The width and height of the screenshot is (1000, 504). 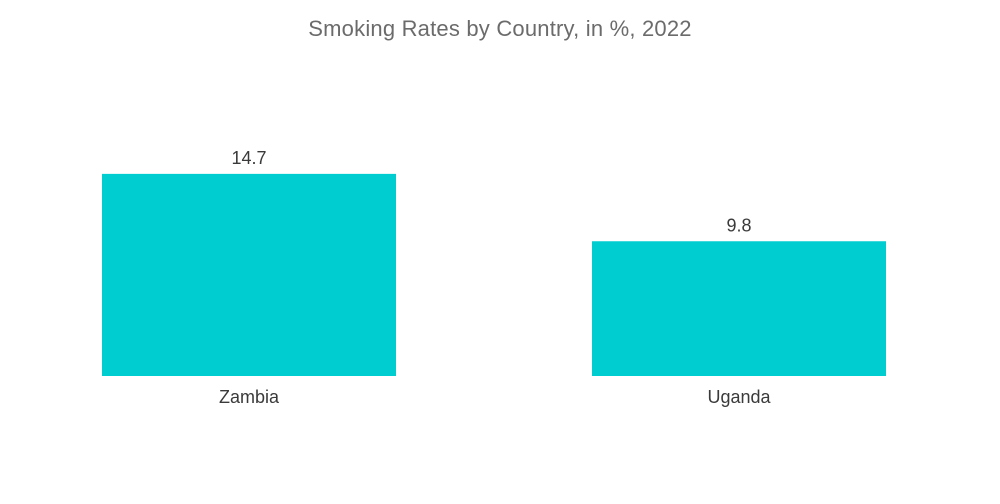 What do you see at coordinates (739, 308) in the screenshot?
I see `bar-uganda` at bounding box center [739, 308].